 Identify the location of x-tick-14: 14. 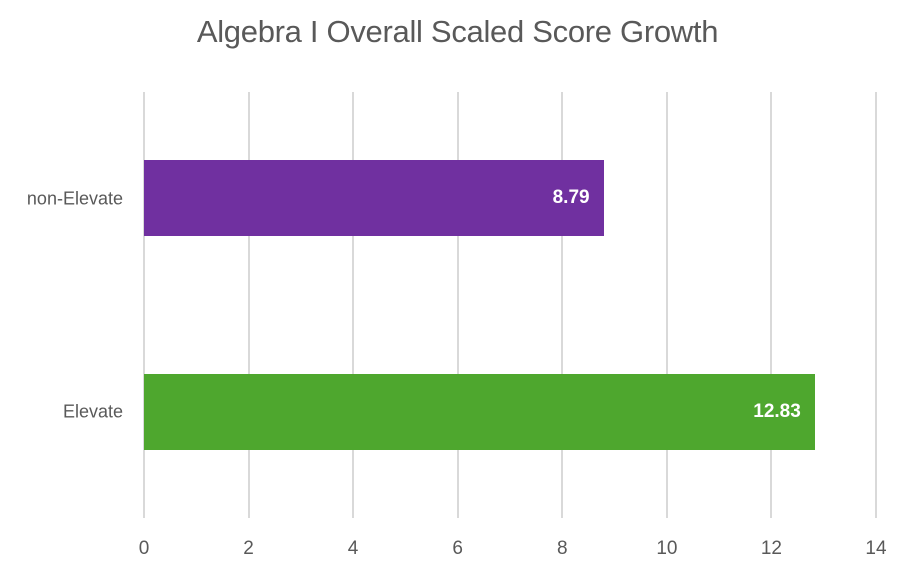
(876, 548).